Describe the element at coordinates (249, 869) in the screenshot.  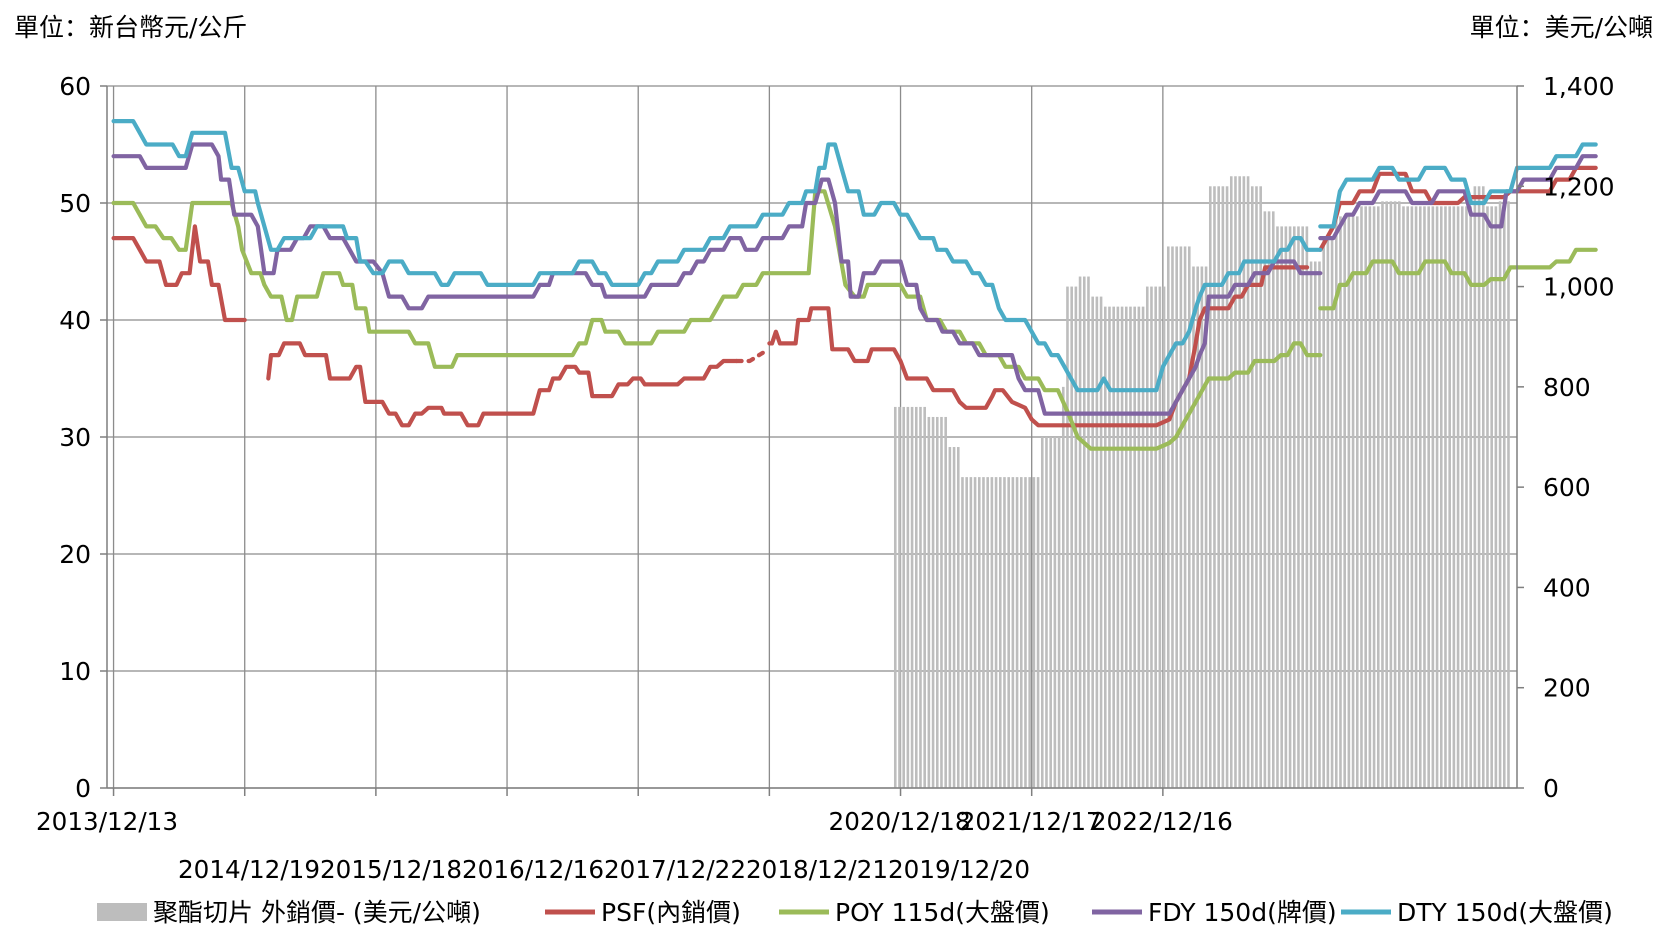
I see `x-tick-label: 2014/12/19` at that location.